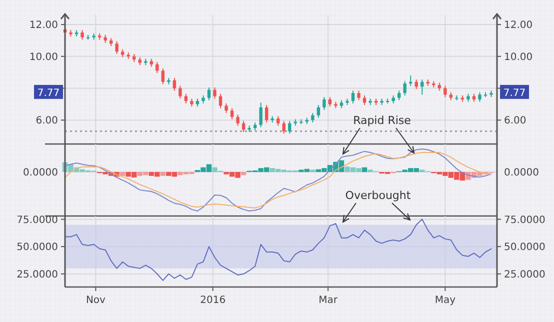 This screenshot has width=554, height=322. I want to click on x-tick-label: 2016, so click(213, 300).